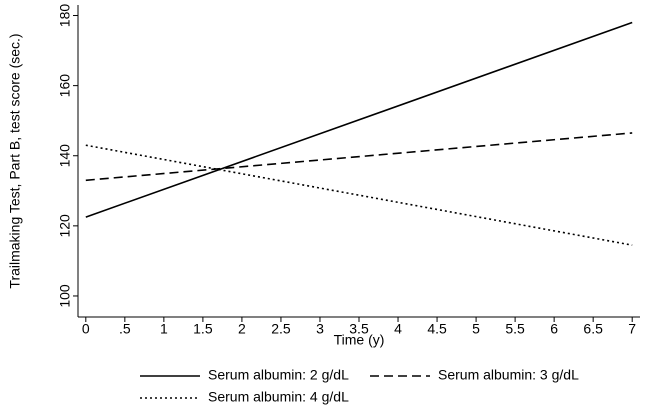 This screenshot has height=409, width=646. Describe the element at coordinates (508, 375) in the screenshot. I see `legend-label: Serum albumin: 3 g/dL` at that location.